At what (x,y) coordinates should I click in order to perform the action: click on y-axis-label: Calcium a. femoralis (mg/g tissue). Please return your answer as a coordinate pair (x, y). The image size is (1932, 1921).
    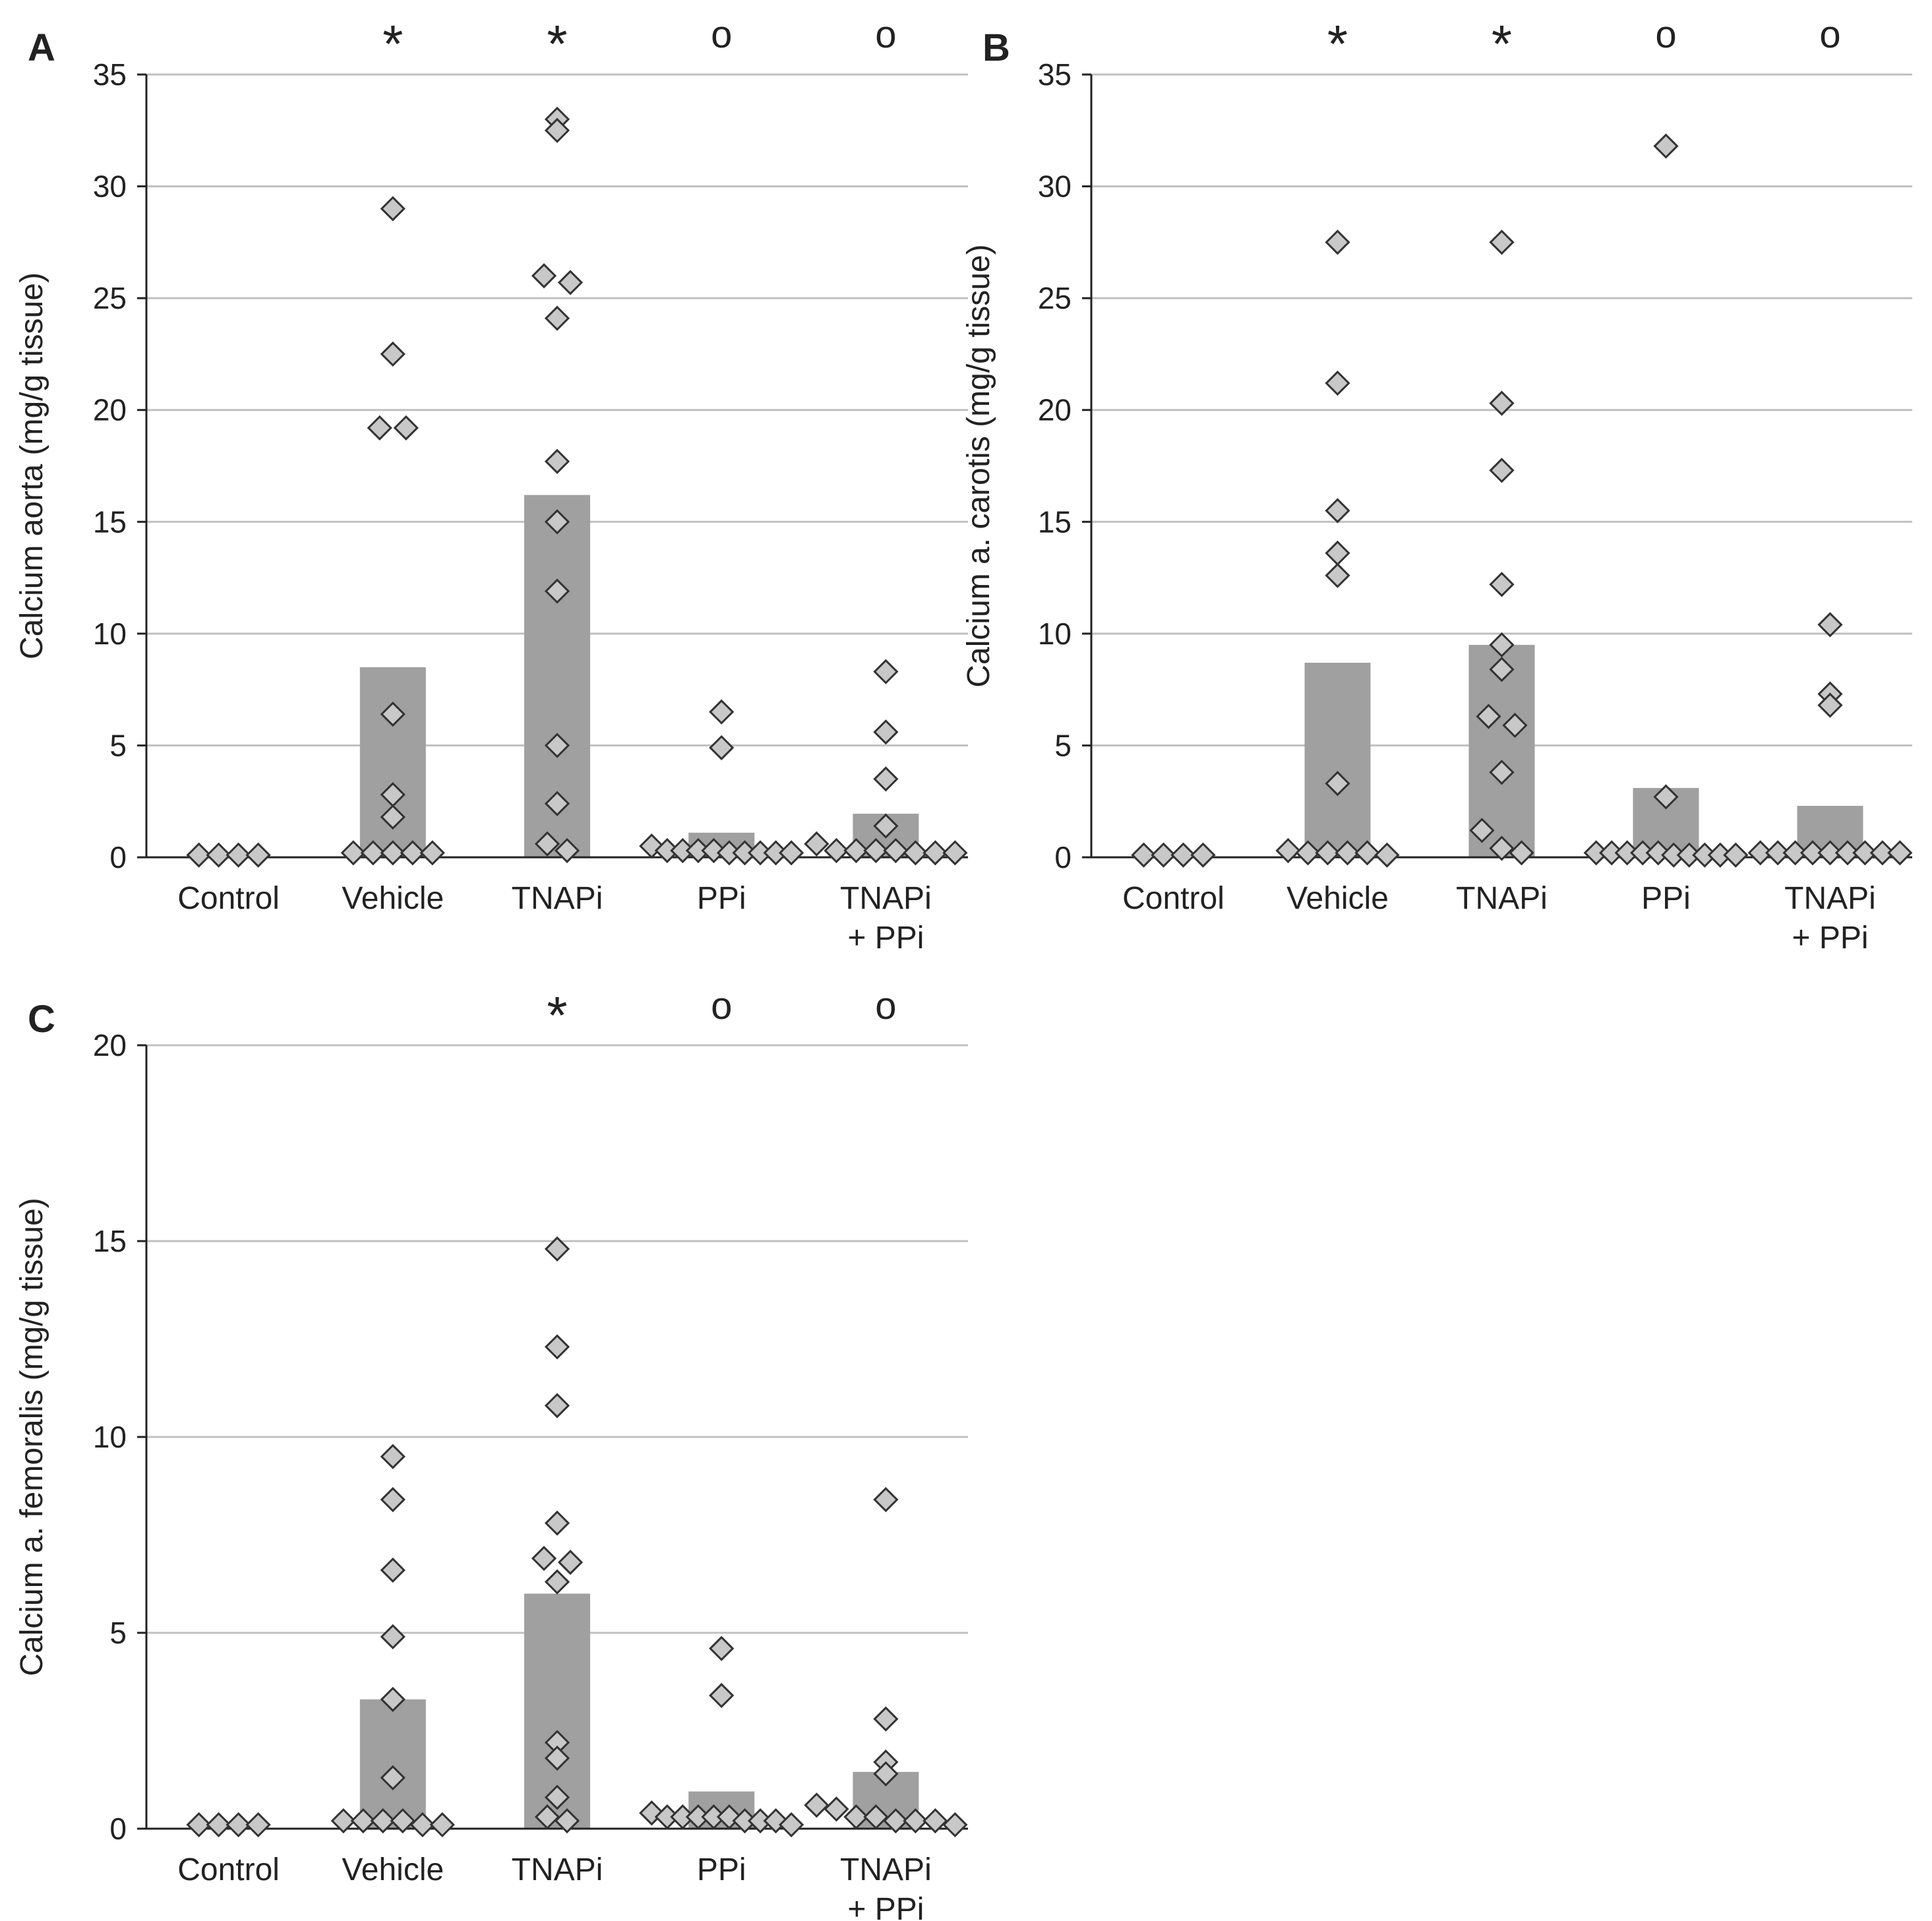
    Looking at the image, I should click on (32, 1437).